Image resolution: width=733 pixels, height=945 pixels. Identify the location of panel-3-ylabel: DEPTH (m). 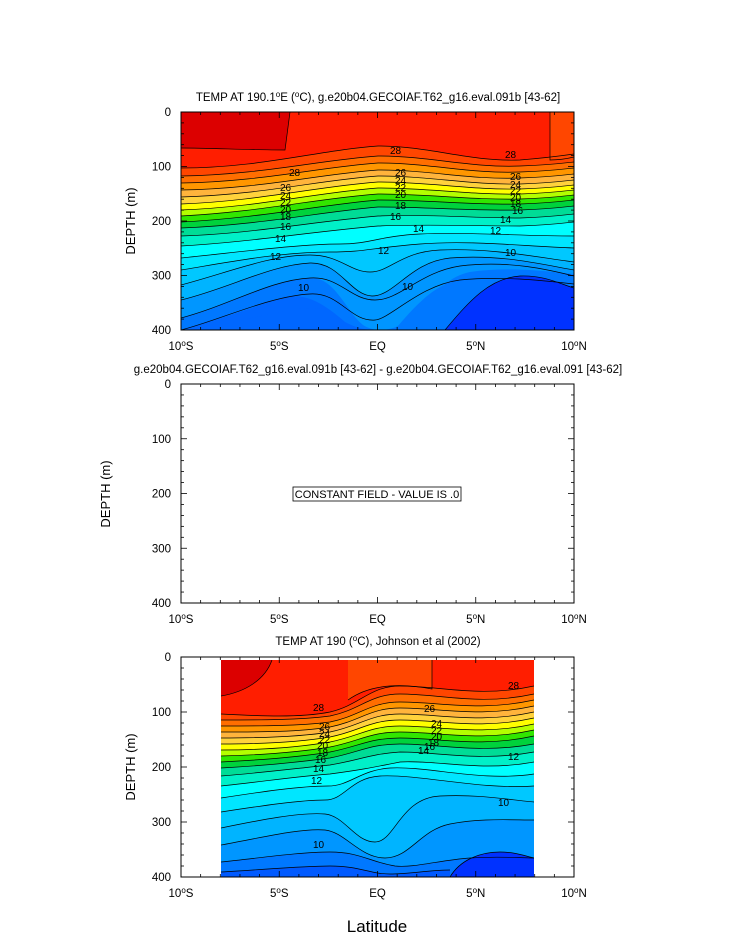
(130, 766).